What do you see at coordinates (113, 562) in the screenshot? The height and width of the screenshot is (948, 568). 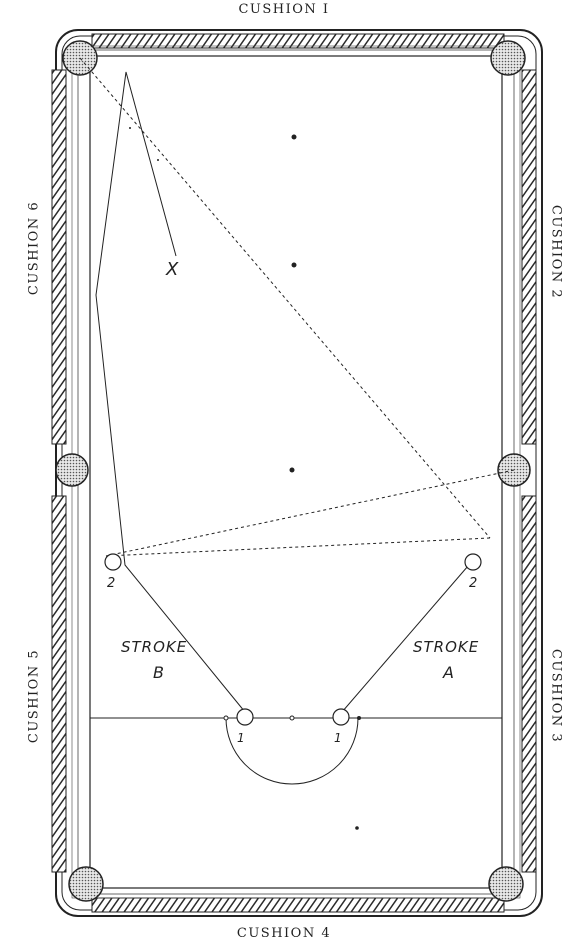 I see `ball-2-left` at bounding box center [113, 562].